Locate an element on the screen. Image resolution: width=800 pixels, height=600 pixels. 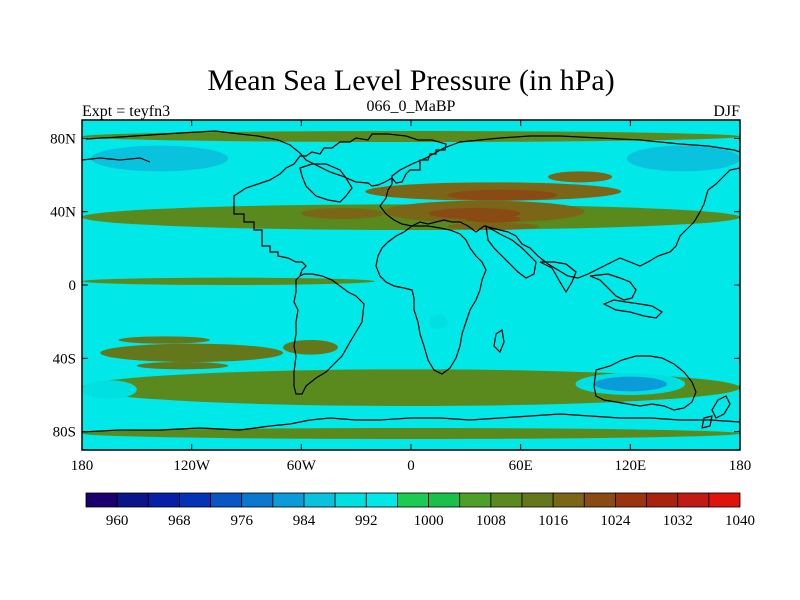
subtitle-center: 066_0_MaBP is located at coordinates (411, 106).